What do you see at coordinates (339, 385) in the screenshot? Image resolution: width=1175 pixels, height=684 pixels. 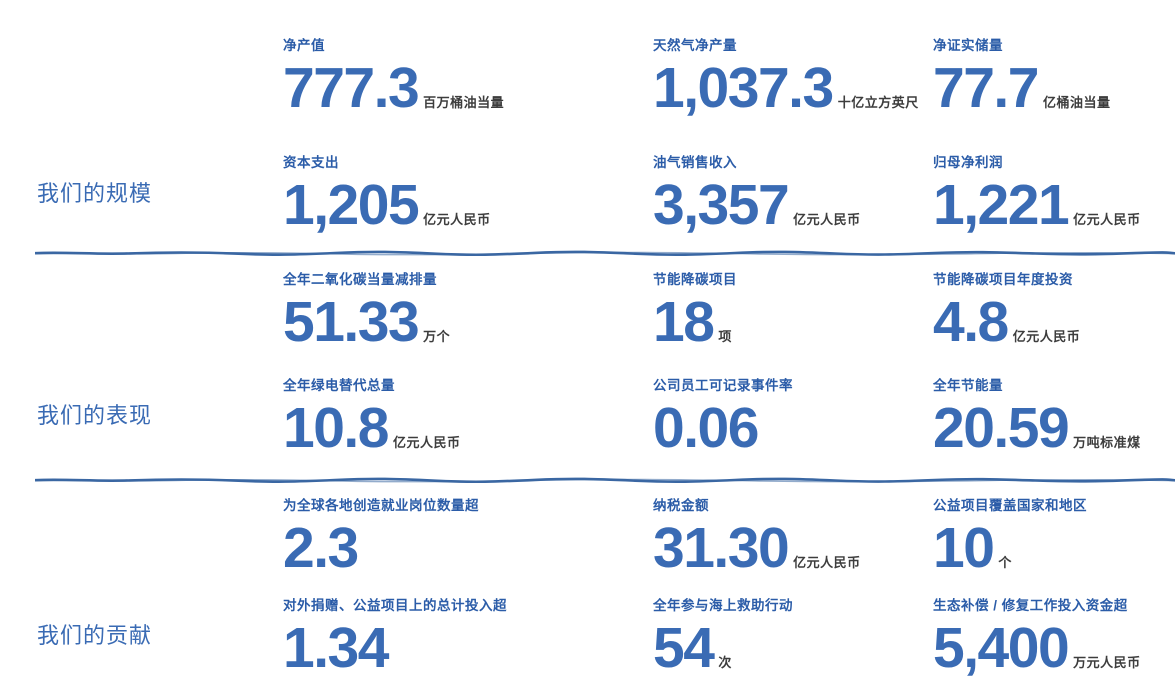 I see `stat-label: 全年绿电替代总量` at bounding box center [339, 385].